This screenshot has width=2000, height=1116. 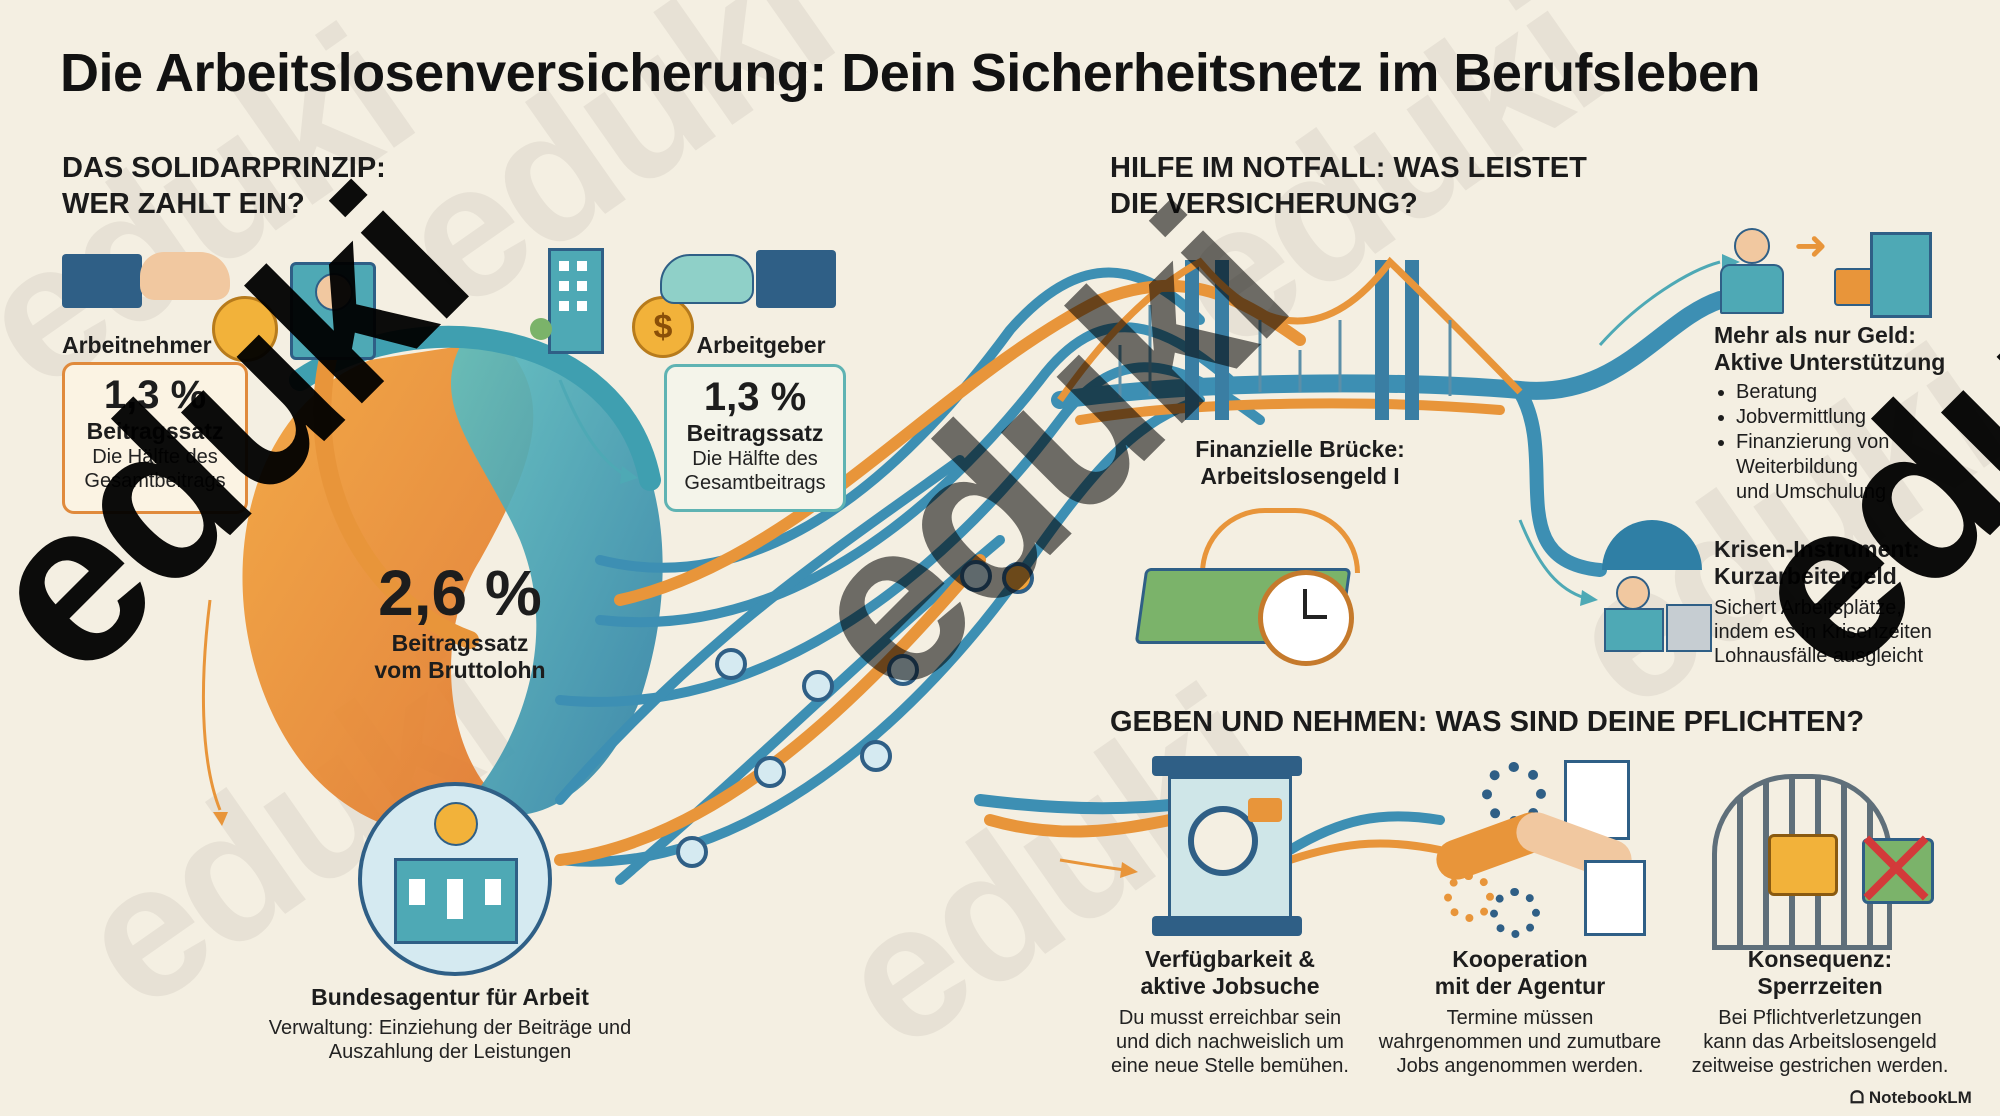 I want to click on government-building-icon, so click(x=455, y=879).